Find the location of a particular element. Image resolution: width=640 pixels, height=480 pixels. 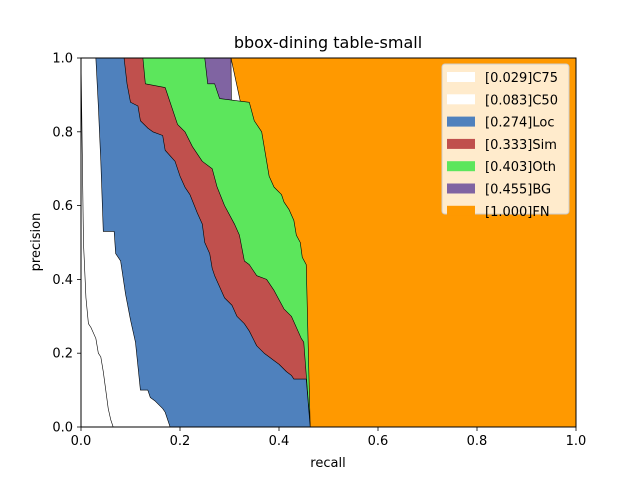

legend-swatch-0-083-c50 is located at coordinates (461, 99).